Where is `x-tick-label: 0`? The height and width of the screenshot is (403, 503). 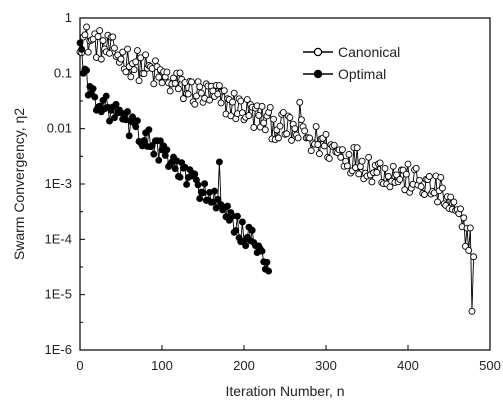 x-tick-label: 0 is located at coordinates (79, 365).